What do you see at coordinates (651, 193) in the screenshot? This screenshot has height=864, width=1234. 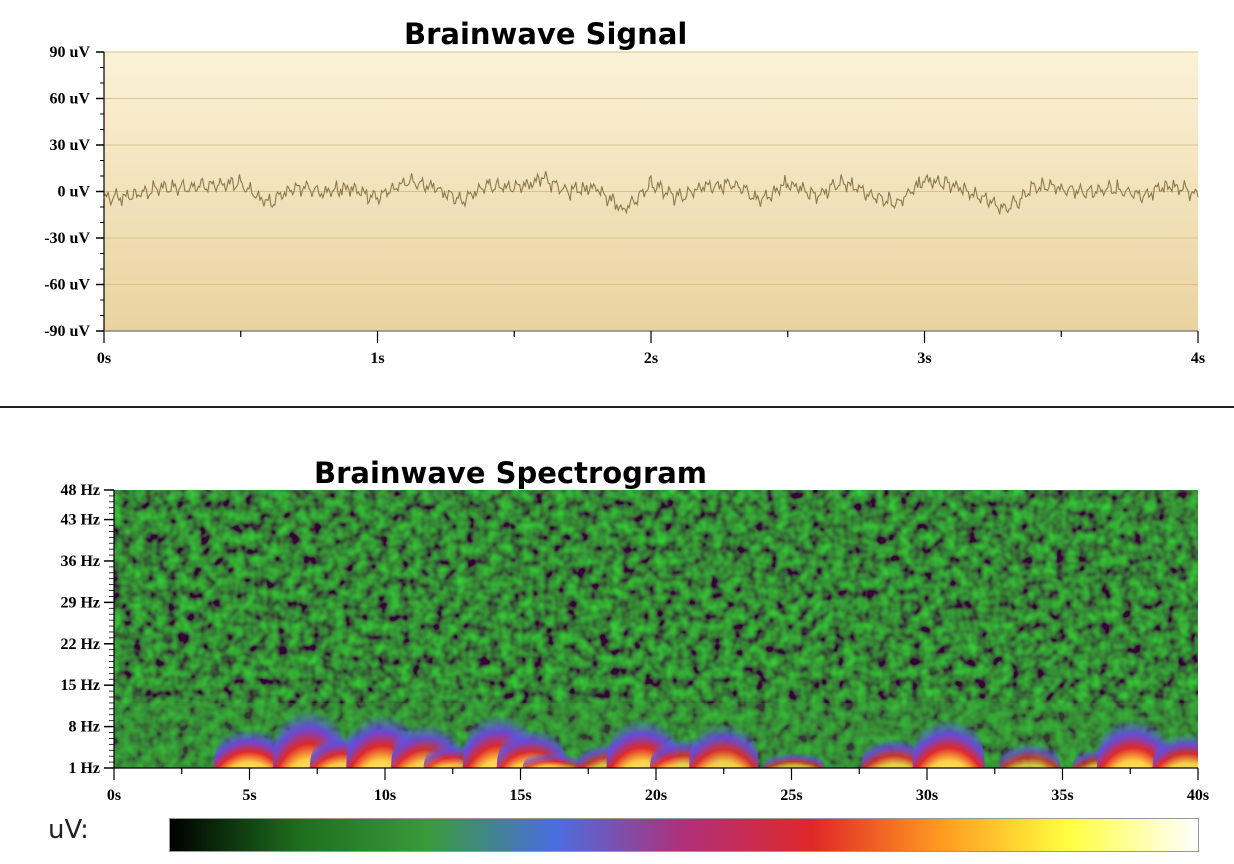 I see `signal-trace` at bounding box center [651, 193].